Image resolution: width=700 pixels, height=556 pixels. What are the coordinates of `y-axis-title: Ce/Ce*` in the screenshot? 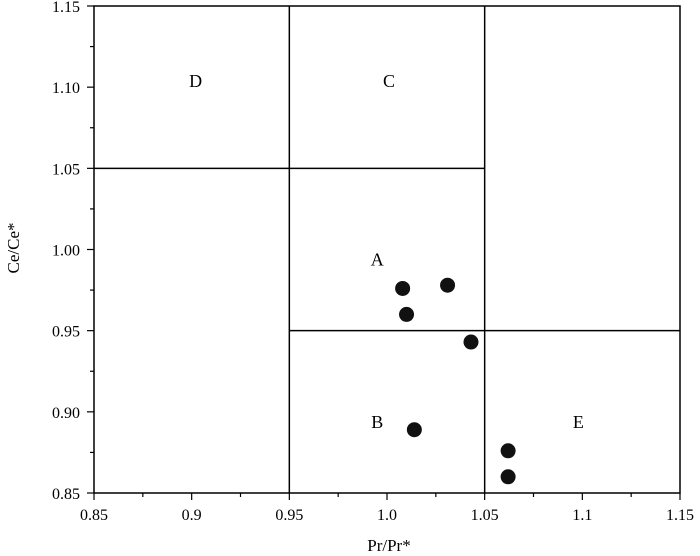 It's located at (13, 248).